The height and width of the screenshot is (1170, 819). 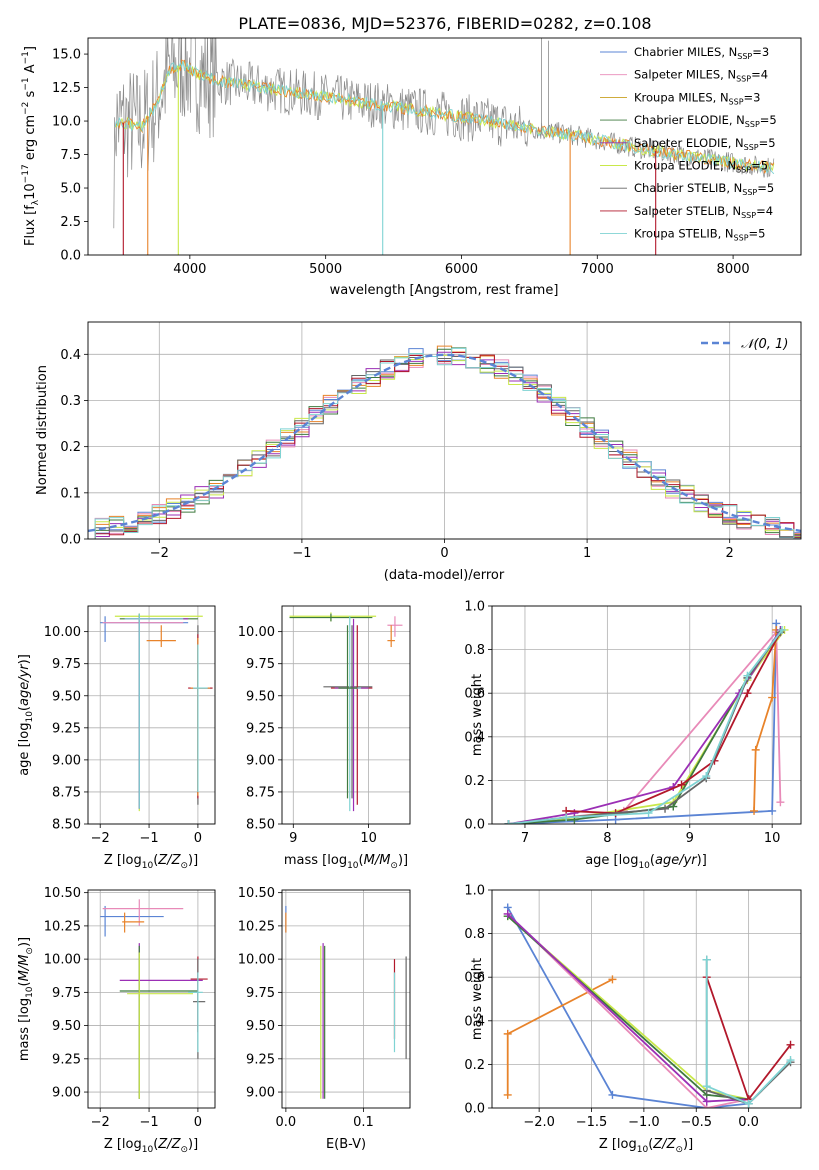 I want to click on x-tick-label: 7, so click(x=525, y=838).